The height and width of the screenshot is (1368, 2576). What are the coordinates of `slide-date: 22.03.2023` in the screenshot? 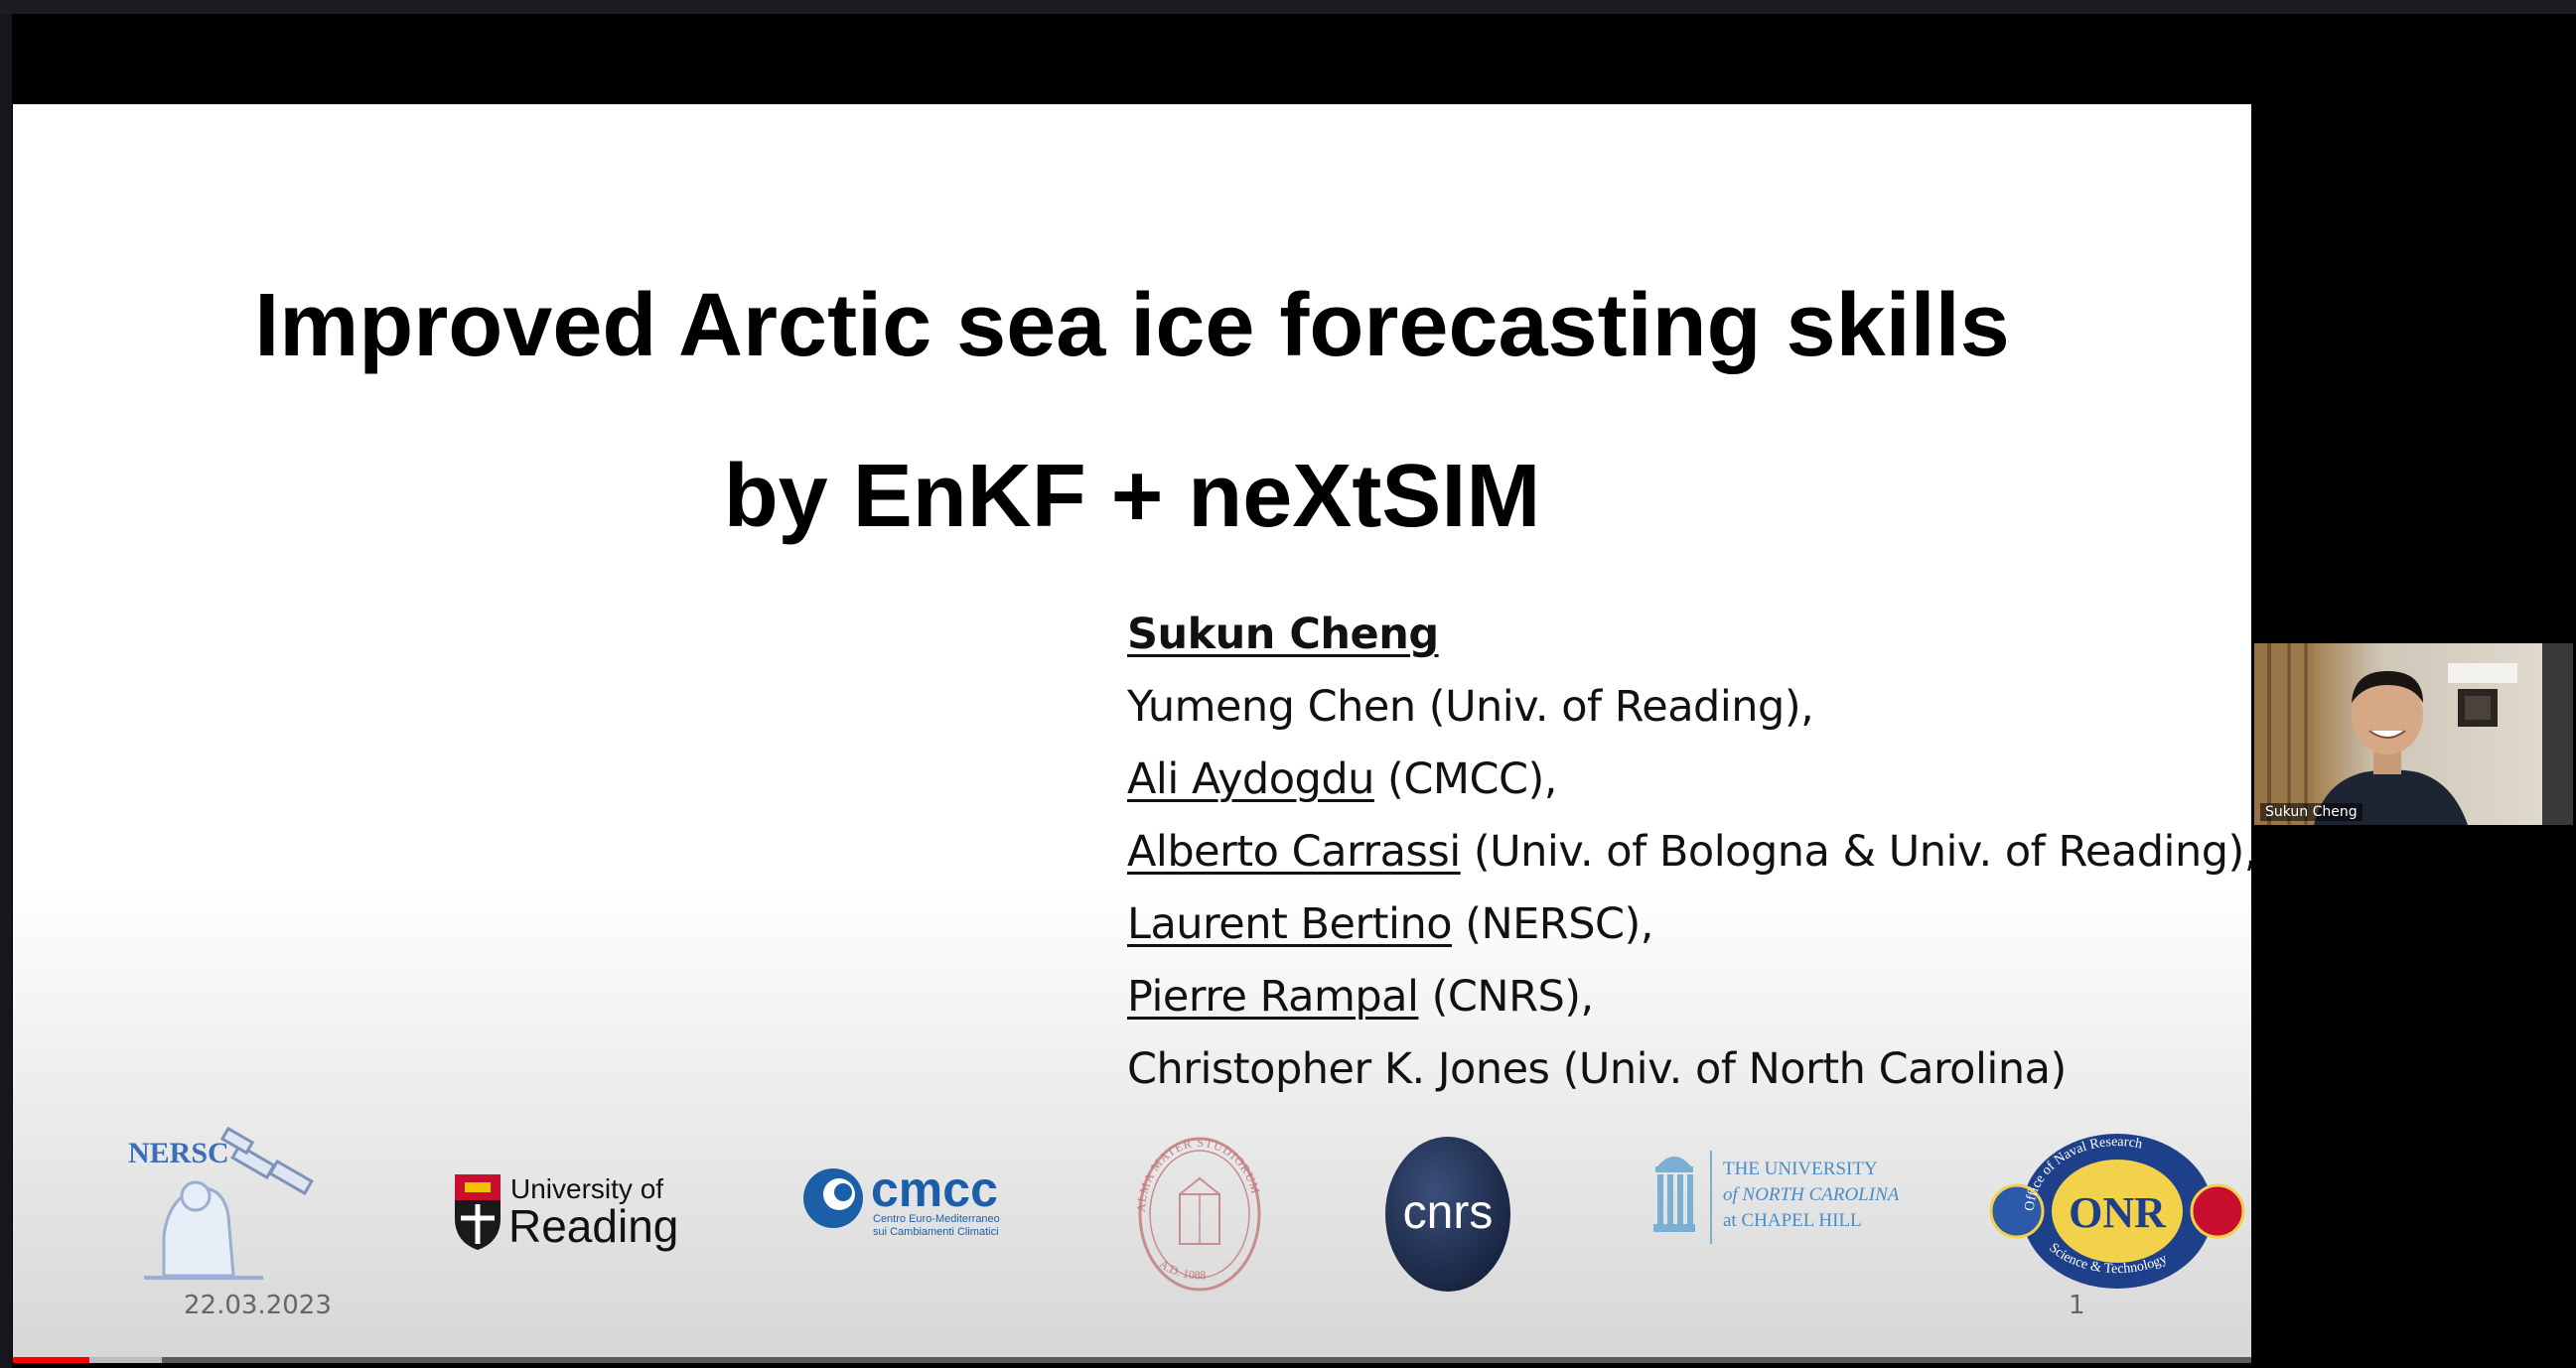 It's located at (258, 1305).